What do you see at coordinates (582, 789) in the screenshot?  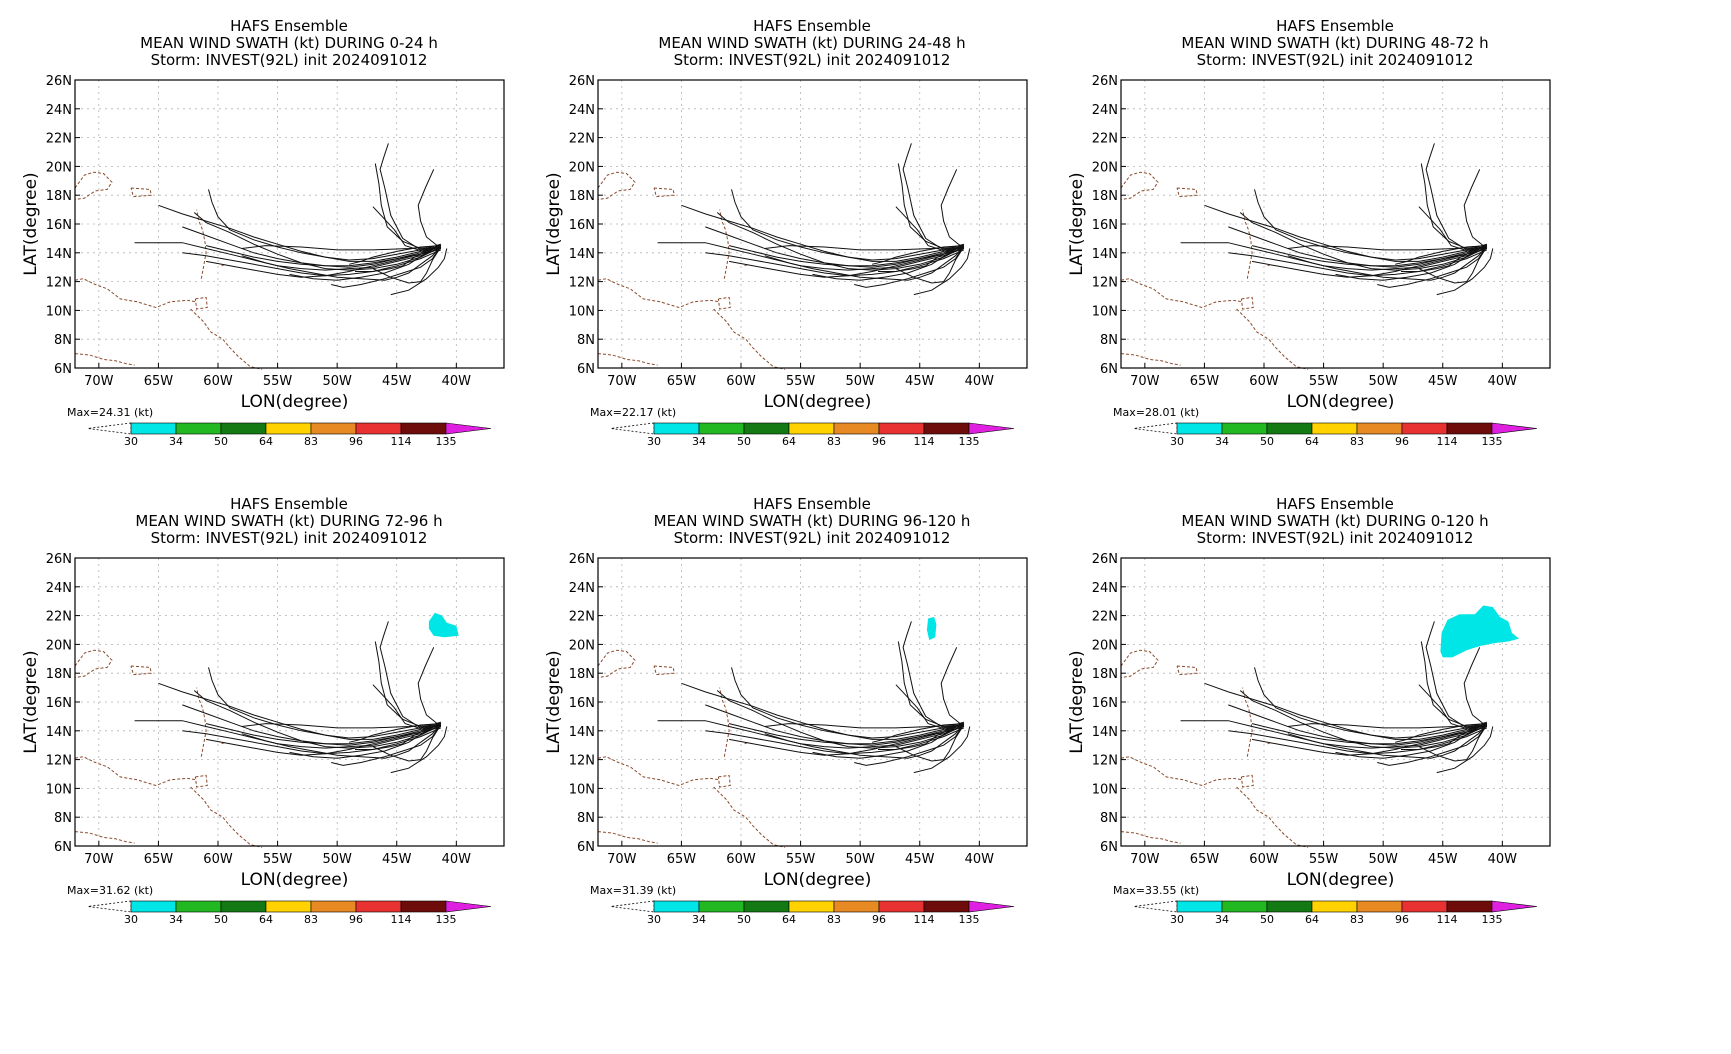 I see `y-tick-label: 10N` at bounding box center [582, 789].